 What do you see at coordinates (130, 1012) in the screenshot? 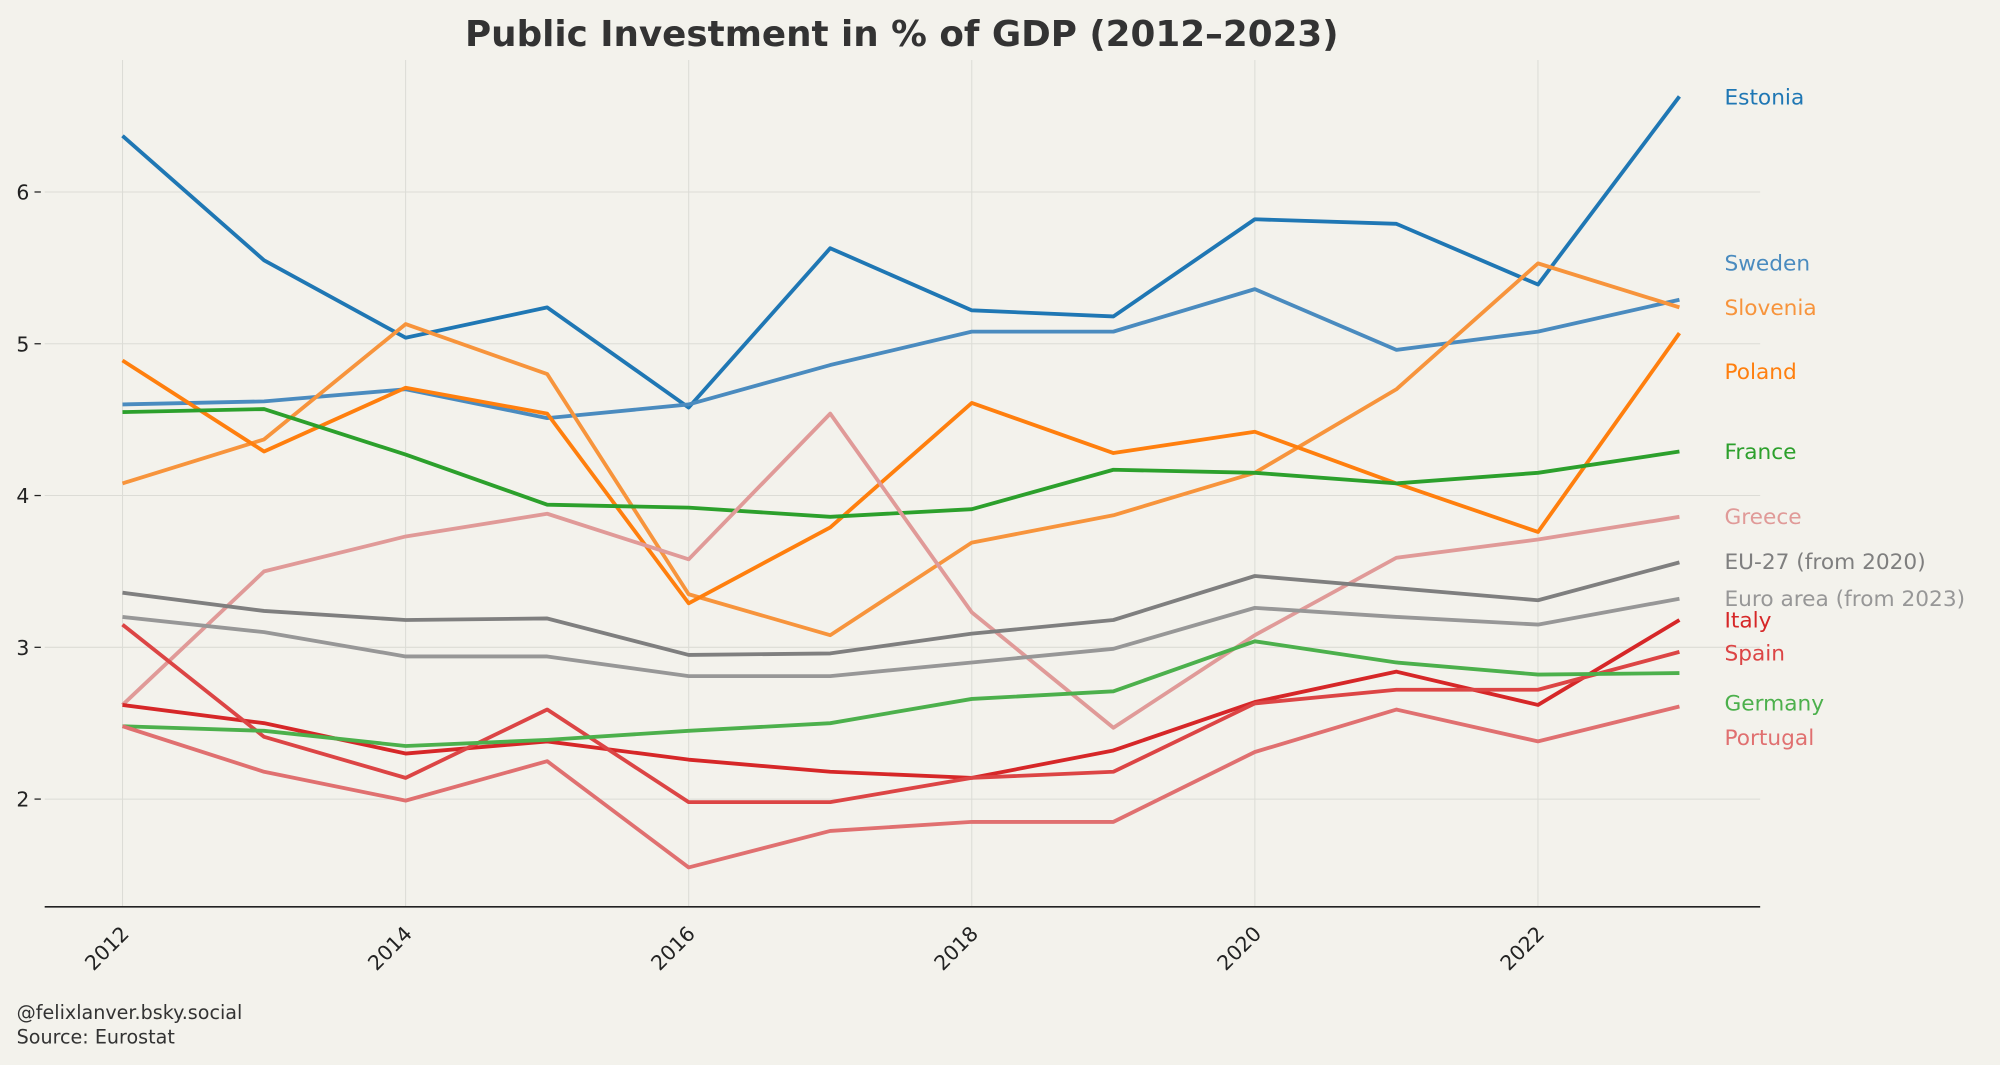
I see `credit-text: @felixlanver.bsky.social` at bounding box center [130, 1012].